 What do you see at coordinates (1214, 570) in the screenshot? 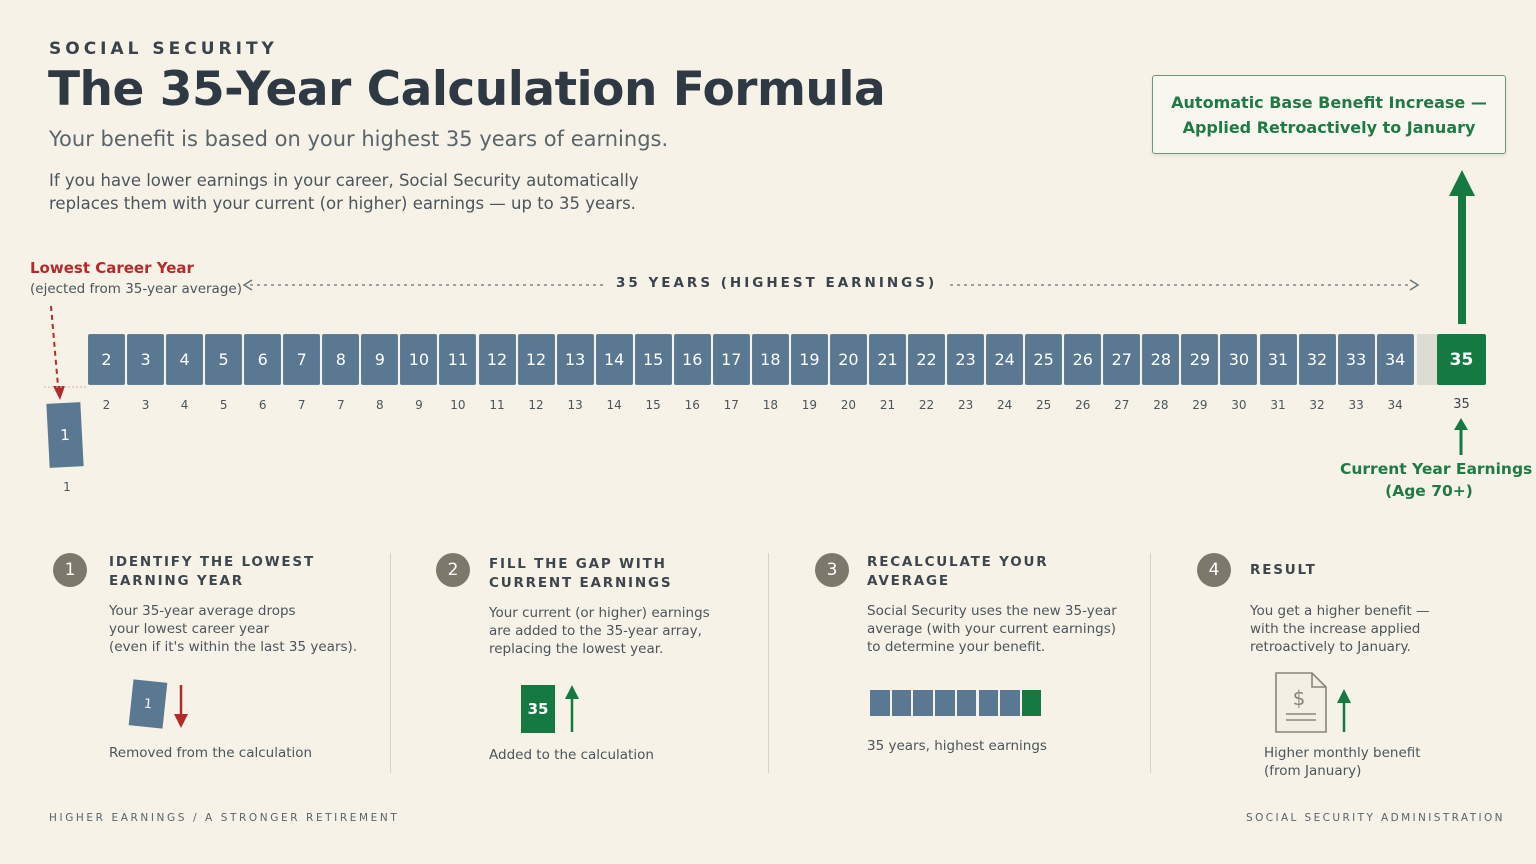
I see `step-4-number: 4` at bounding box center [1214, 570].